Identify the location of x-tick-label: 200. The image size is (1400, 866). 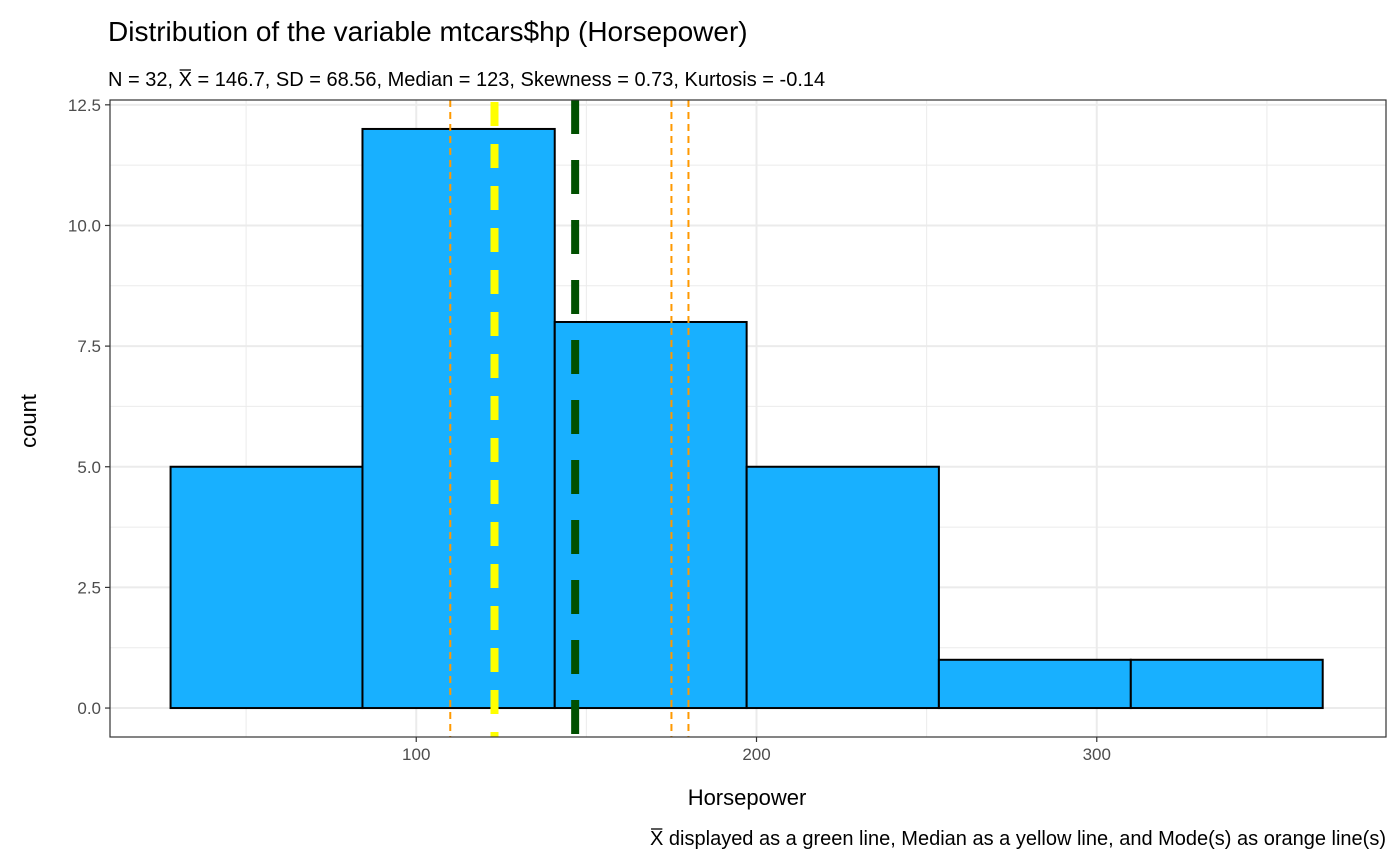
(756, 754).